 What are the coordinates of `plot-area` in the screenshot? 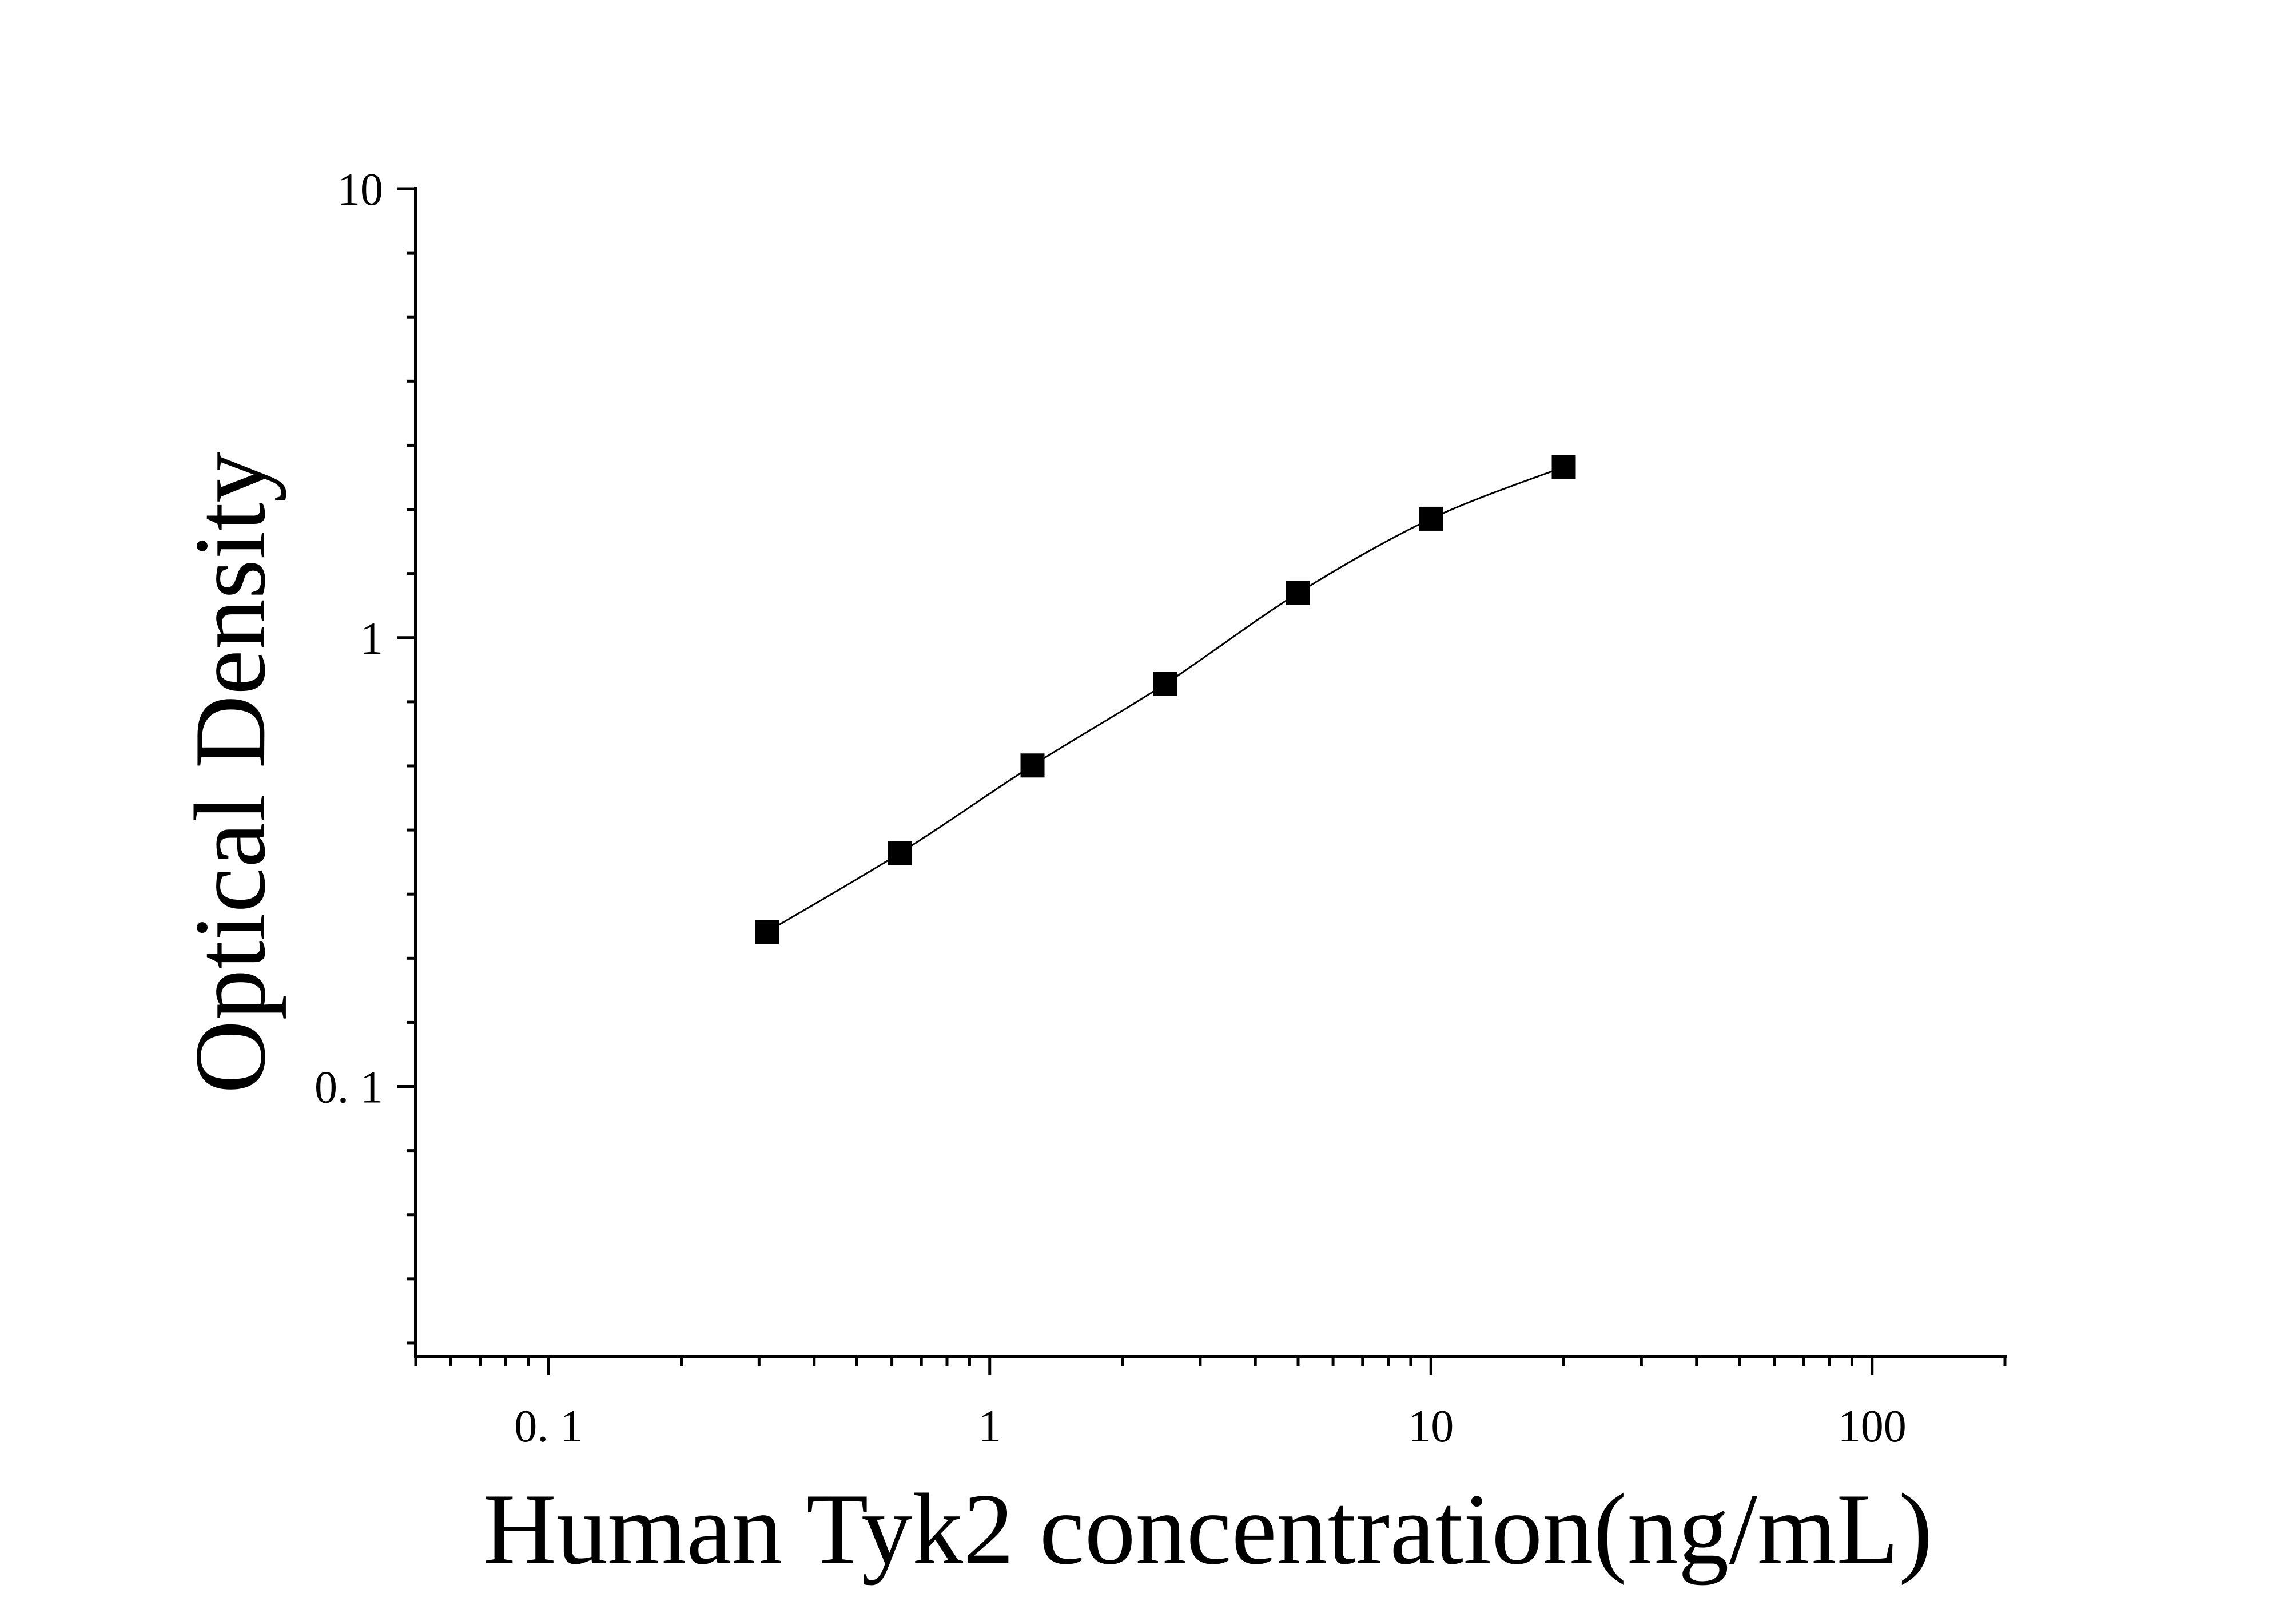 It's located at (1166, 699).